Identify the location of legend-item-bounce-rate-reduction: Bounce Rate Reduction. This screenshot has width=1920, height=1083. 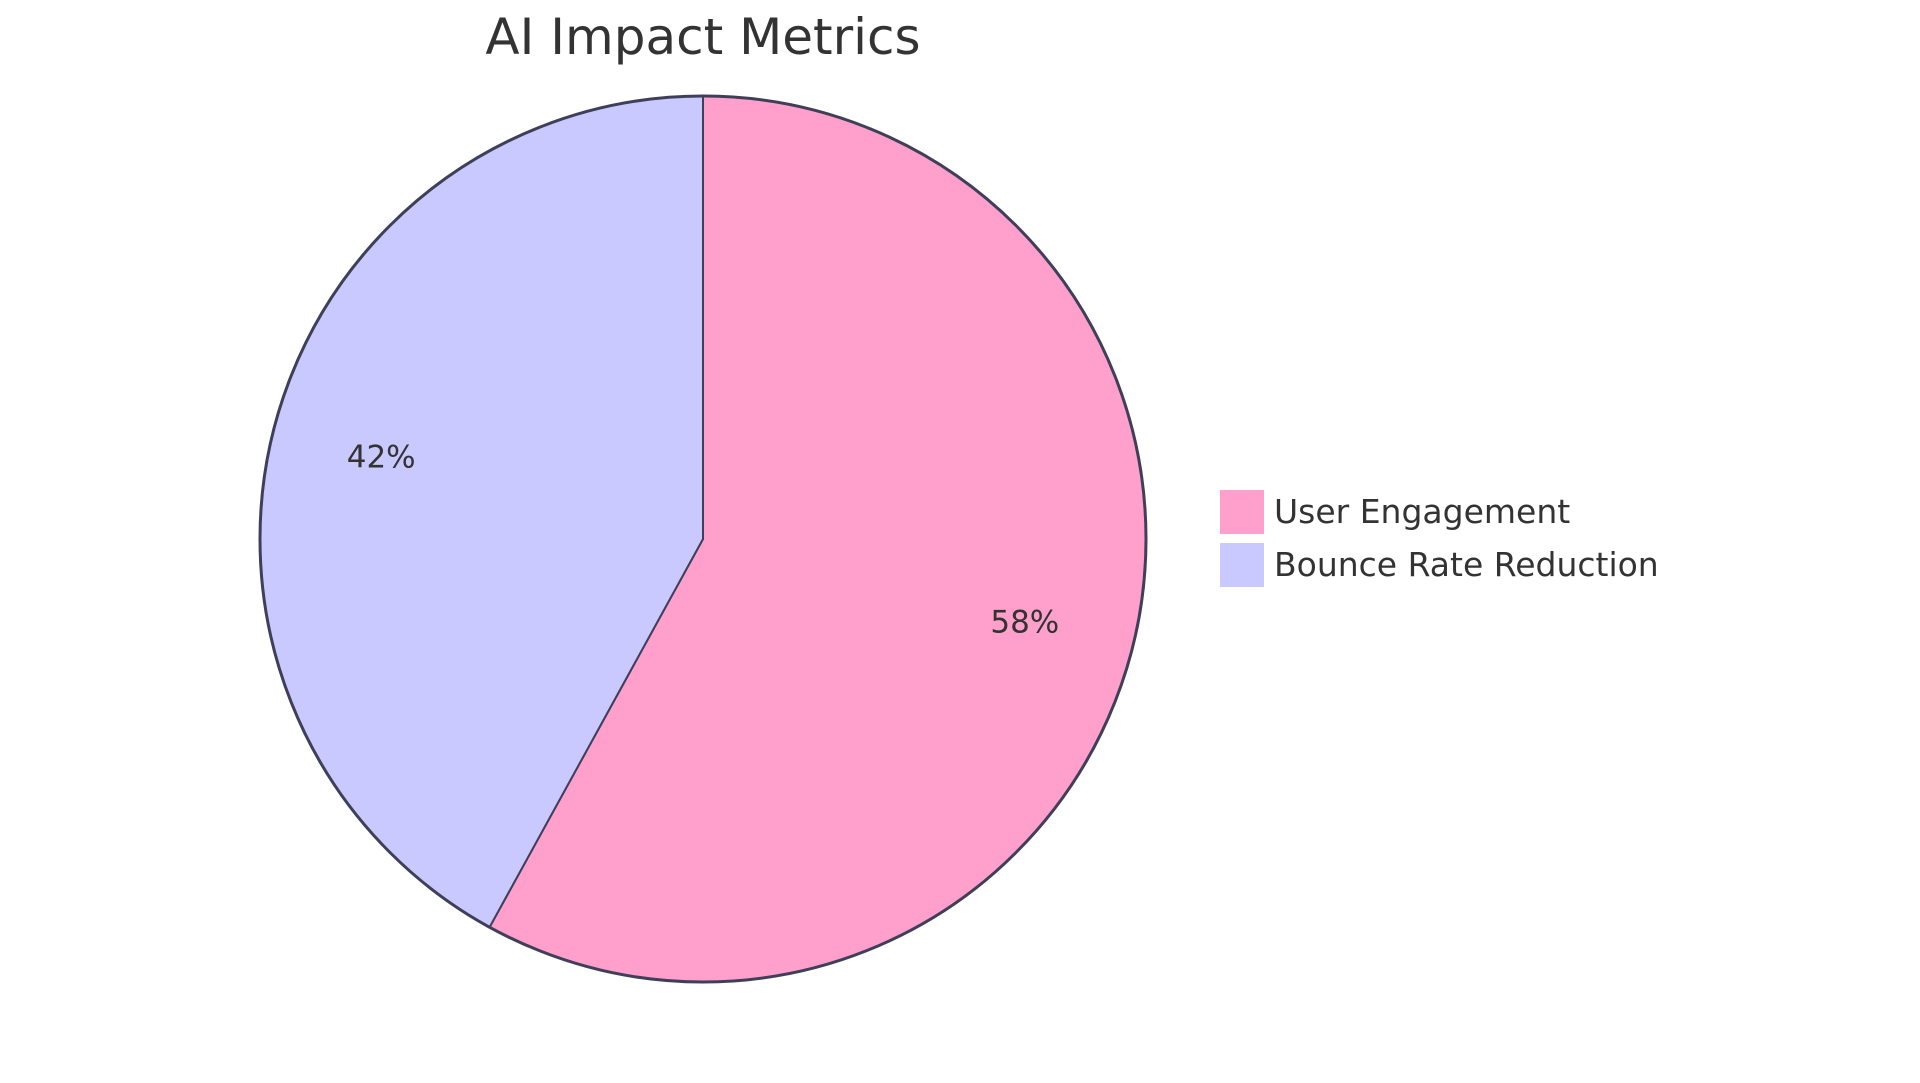
(1439, 564).